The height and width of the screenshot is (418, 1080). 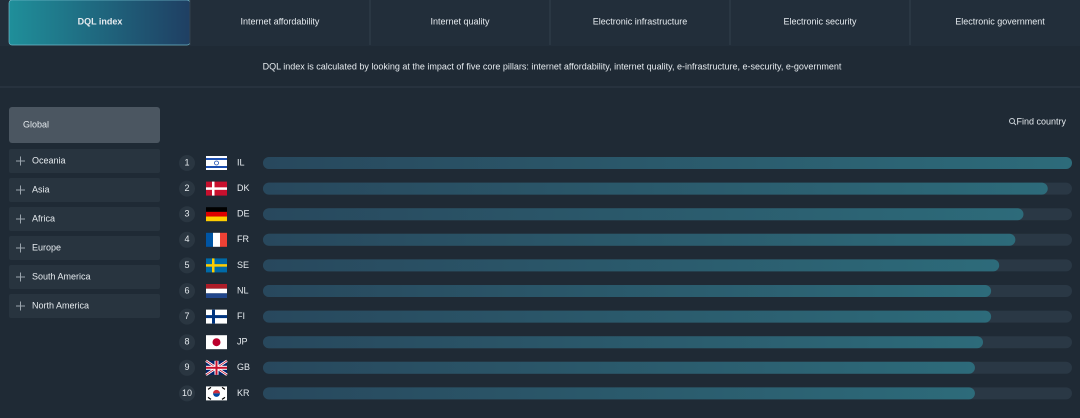 I want to click on tab-label: Electronic government, so click(x=1000, y=21).